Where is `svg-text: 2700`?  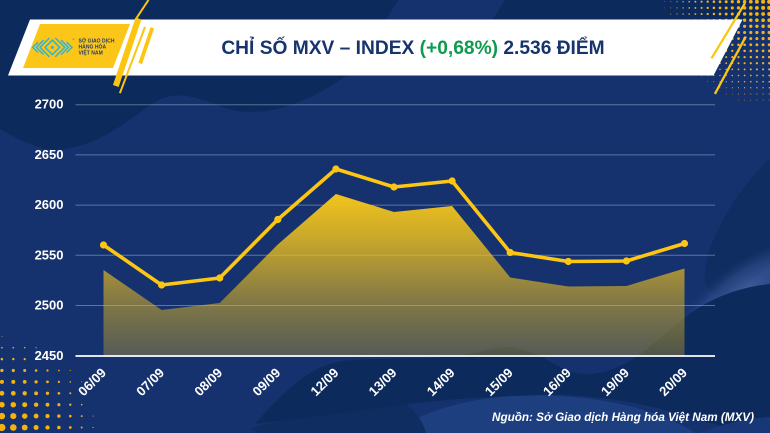
svg-text: 2700 is located at coordinates (49, 104).